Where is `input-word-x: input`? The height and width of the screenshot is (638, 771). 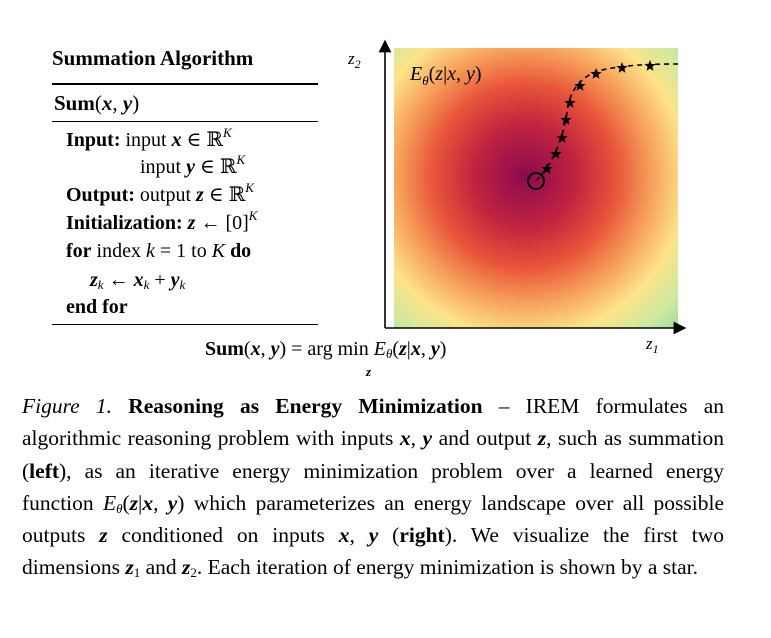
input-word-x: input is located at coordinates (146, 140).